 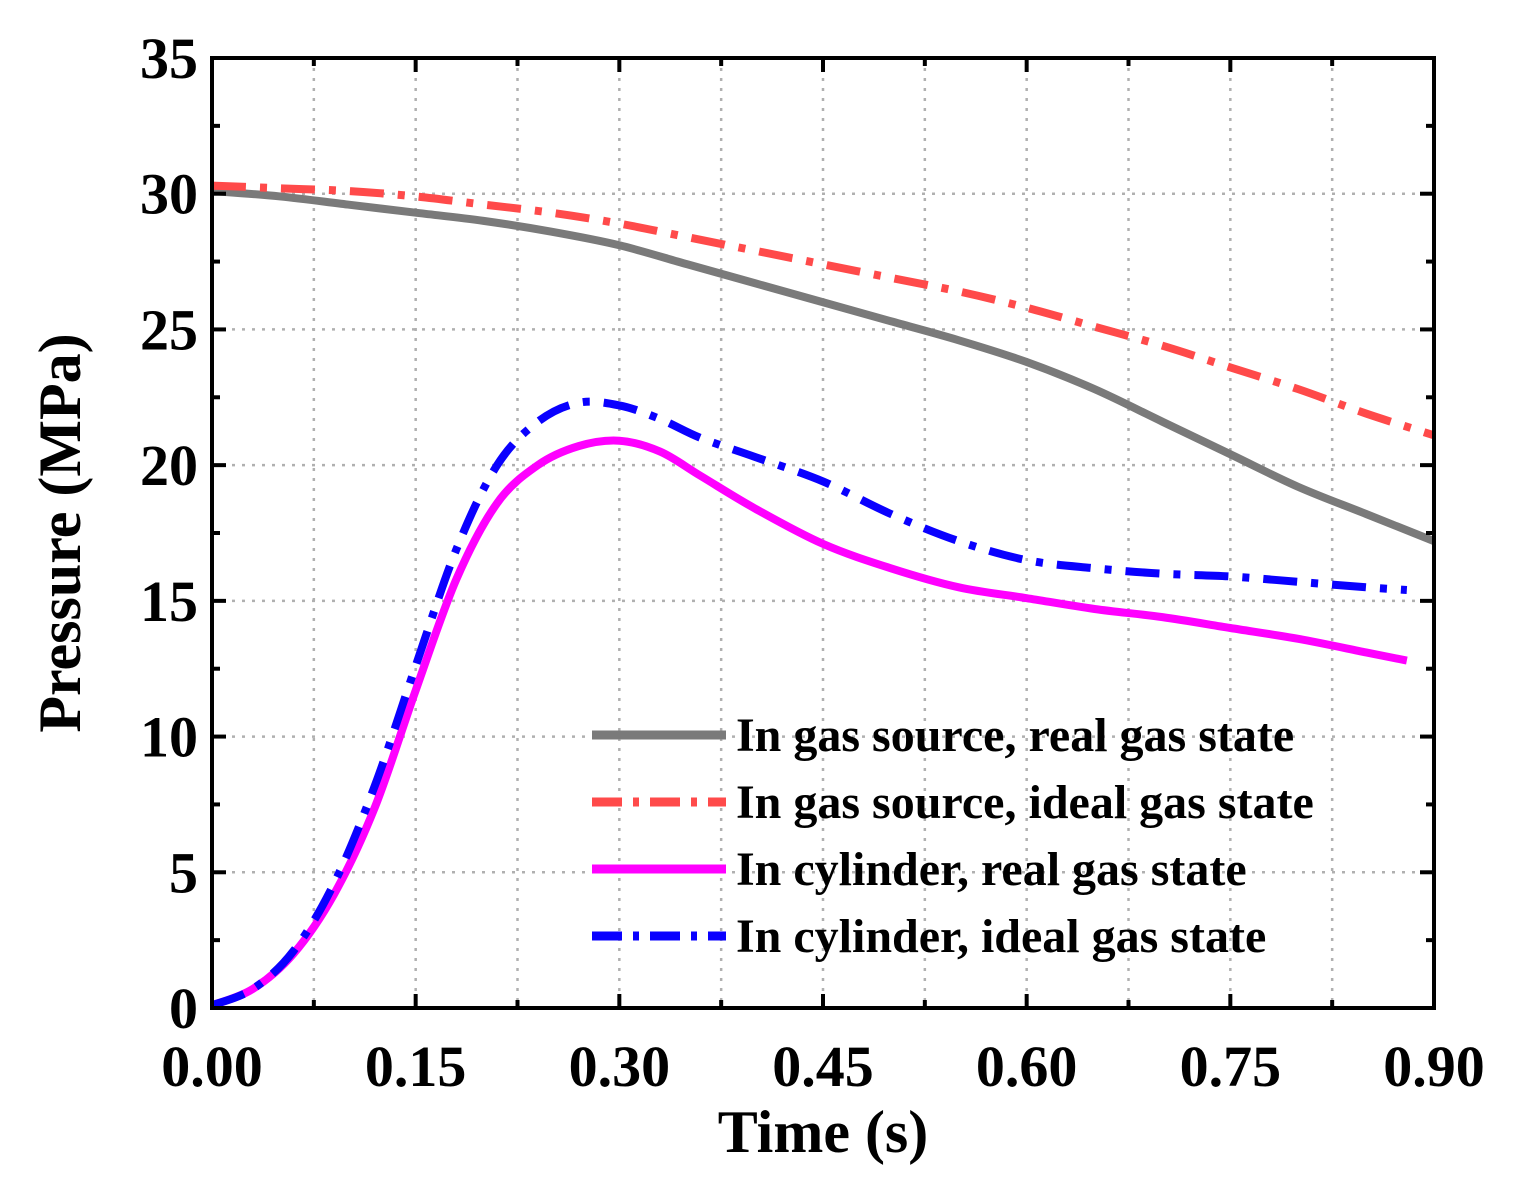 What do you see at coordinates (1434, 1066) in the screenshot?
I see `x-tick-label: 0.90` at bounding box center [1434, 1066].